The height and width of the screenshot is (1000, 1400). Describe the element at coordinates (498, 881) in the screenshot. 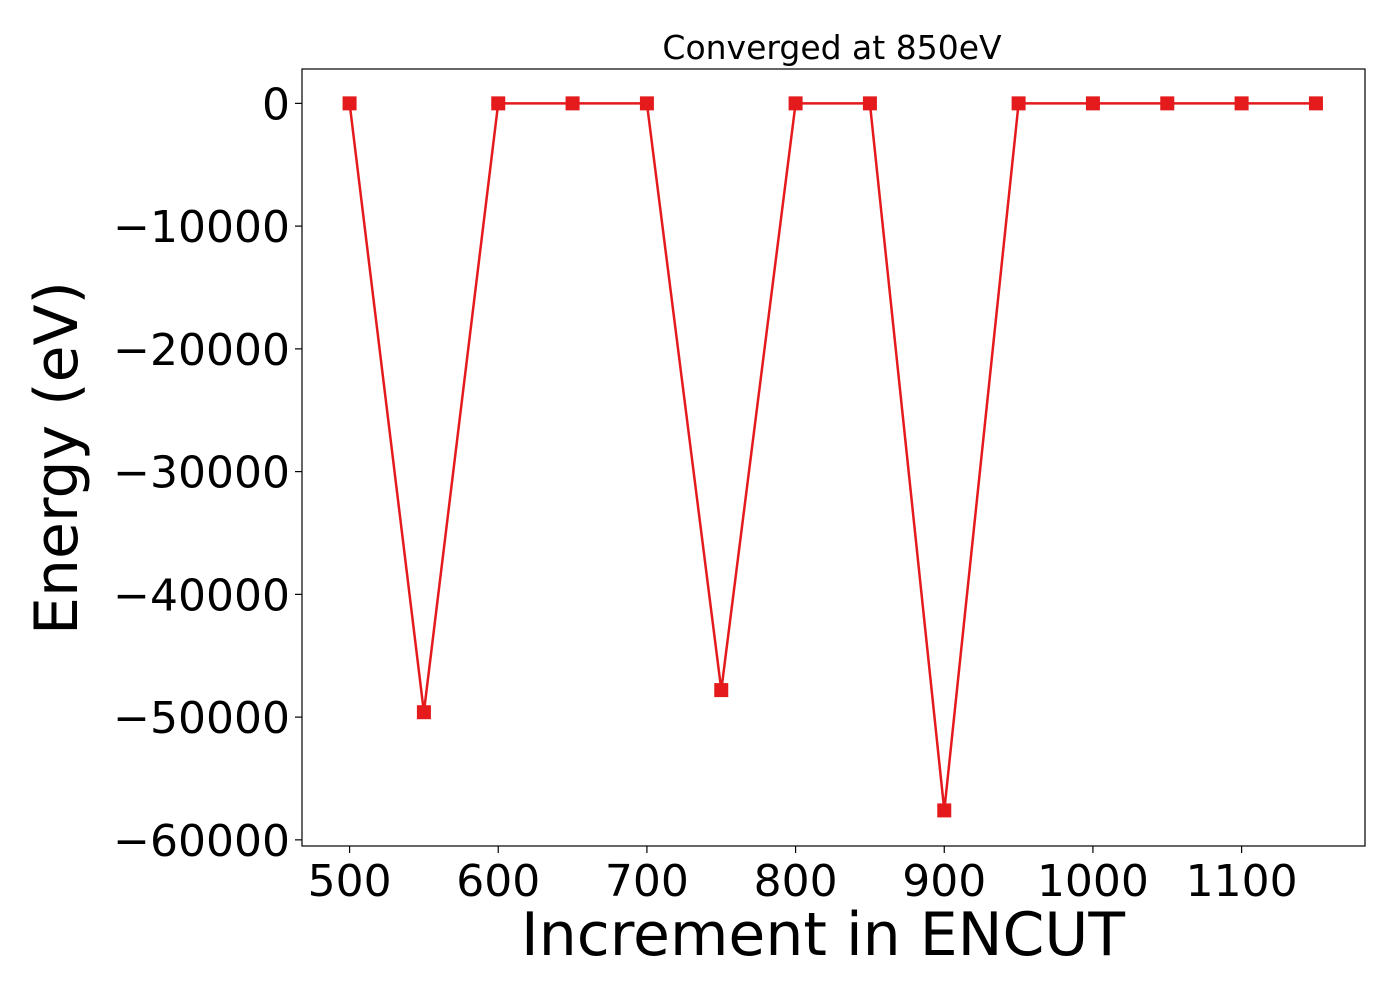

I see `x-tick-label: 600` at that location.